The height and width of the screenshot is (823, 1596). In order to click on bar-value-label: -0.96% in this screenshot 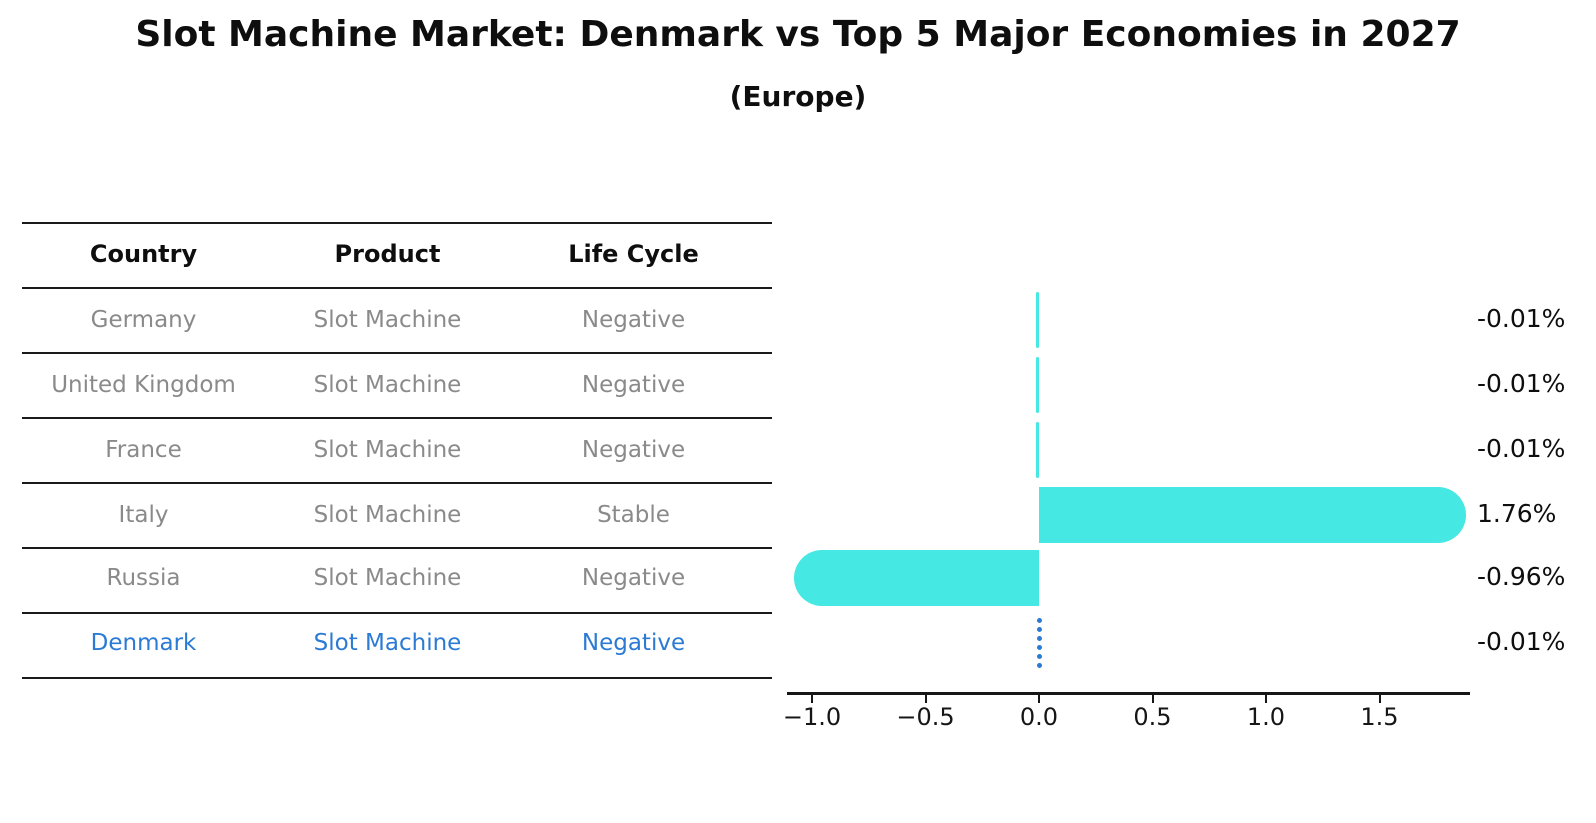, I will do `click(1521, 576)`.